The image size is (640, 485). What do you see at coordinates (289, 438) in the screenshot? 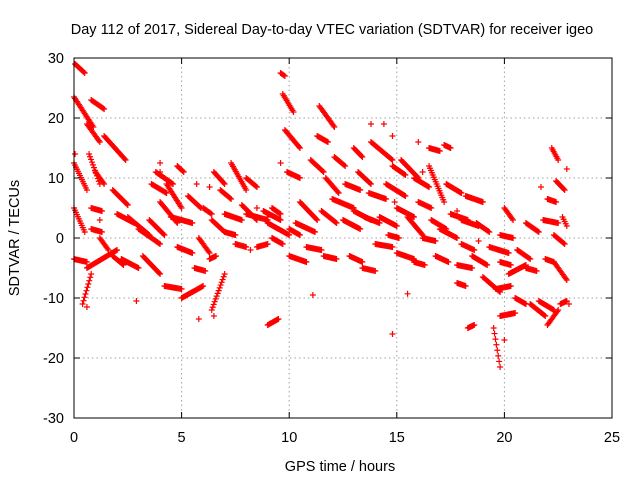
I see `x-tick-label: 10` at bounding box center [289, 438].